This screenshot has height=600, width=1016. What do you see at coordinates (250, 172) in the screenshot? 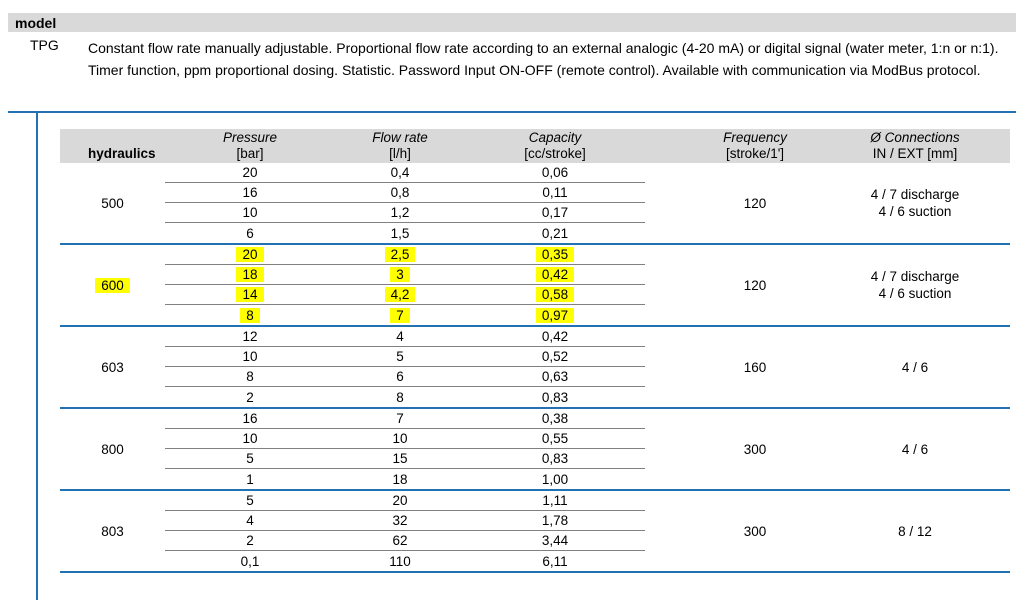
I see `pressure-value: 20` at bounding box center [250, 172].